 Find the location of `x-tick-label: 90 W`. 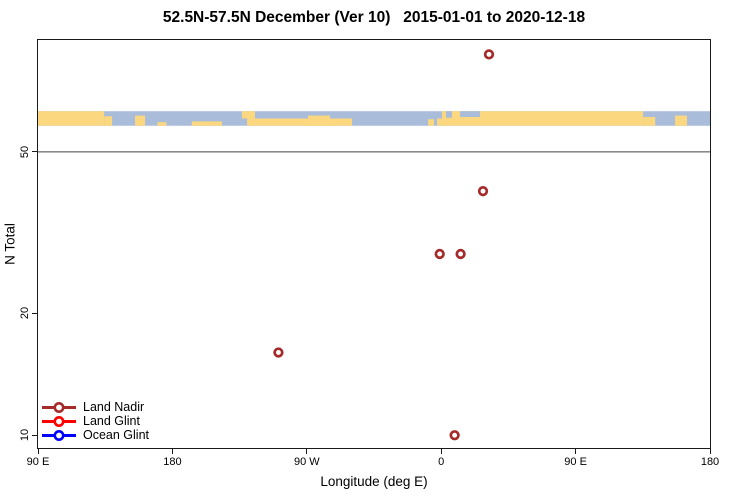

x-tick-label: 90 W is located at coordinates (306, 462).